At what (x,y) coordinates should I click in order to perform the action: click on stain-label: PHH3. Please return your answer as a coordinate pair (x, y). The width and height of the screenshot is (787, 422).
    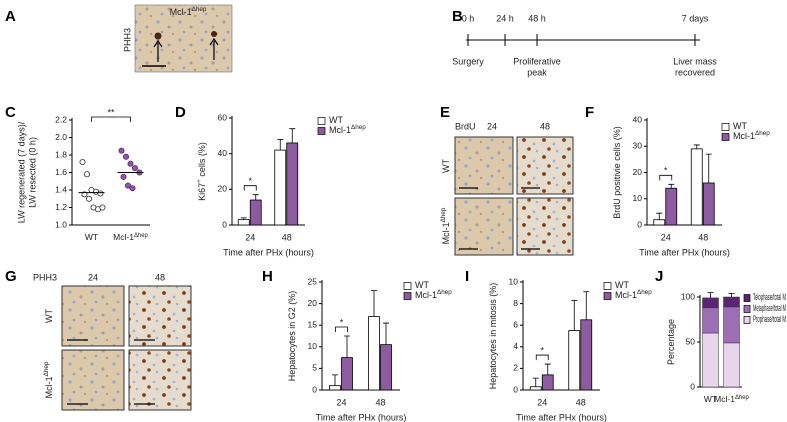
    Looking at the image, I should click on (45, 277).